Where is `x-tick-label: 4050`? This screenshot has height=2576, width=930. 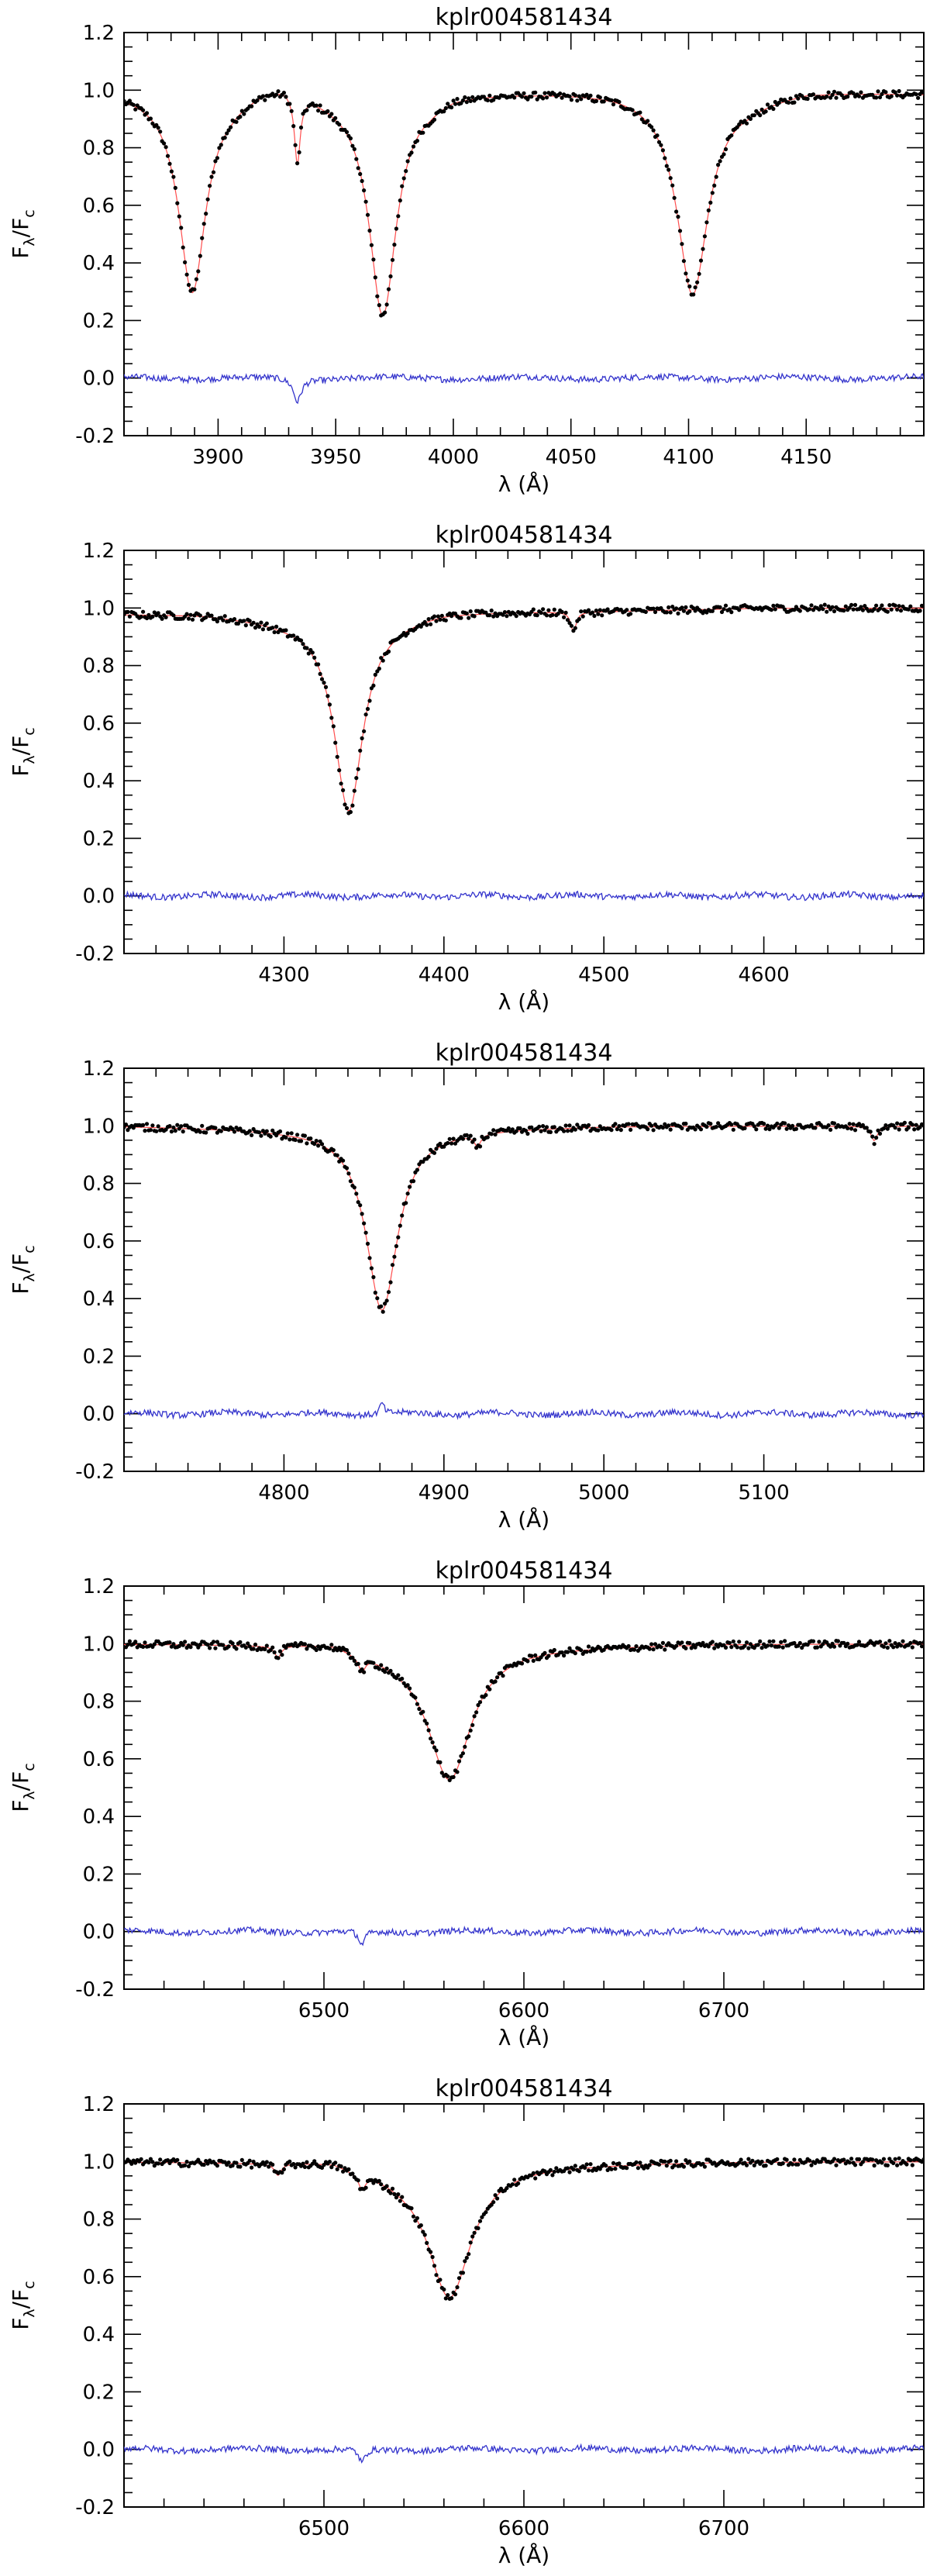
x-tick-label: 4050 is located at coordinates (571, 457).